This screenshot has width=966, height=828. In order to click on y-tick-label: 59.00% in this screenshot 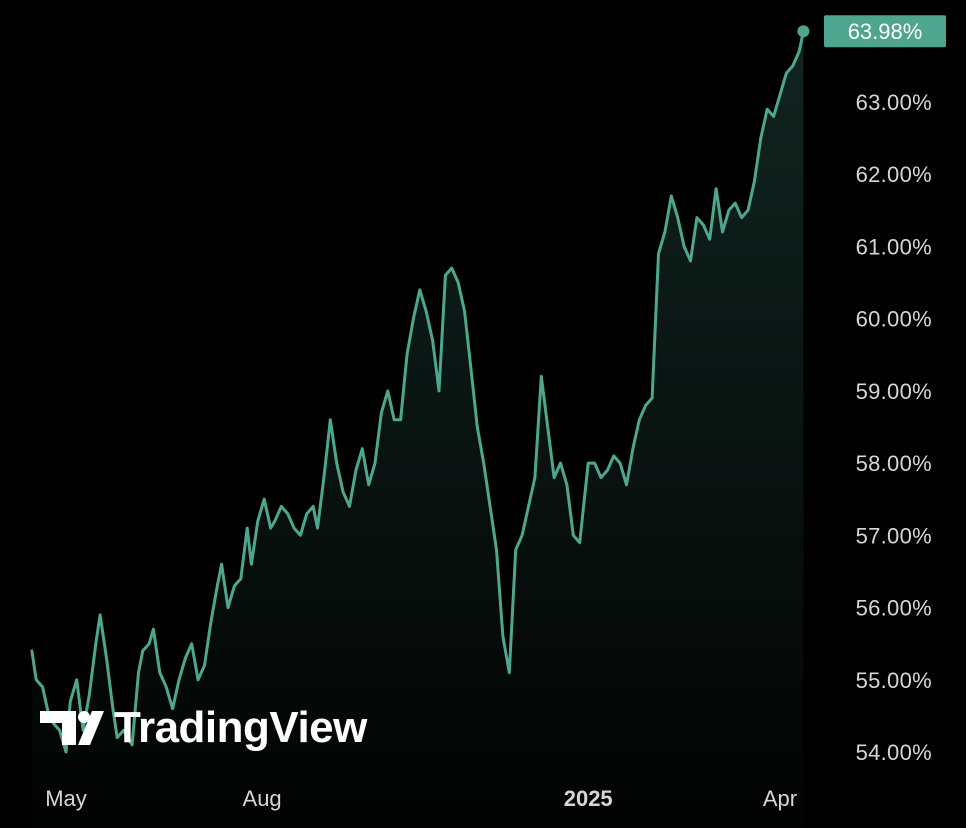, I will do `click(894, 391)`.